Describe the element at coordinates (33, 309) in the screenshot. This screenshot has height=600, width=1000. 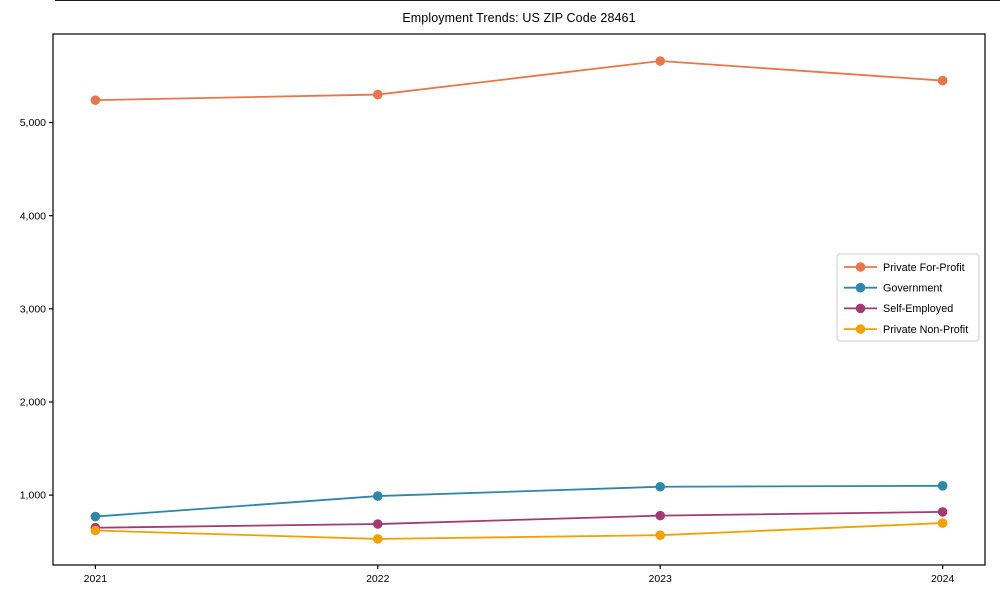
I see `y-tick-label: 3,000` at that location.